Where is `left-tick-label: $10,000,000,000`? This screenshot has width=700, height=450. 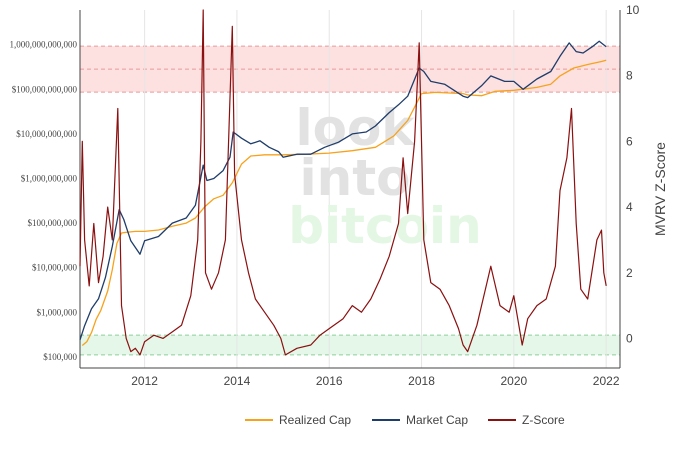
left-tick-label: $10,000,000,000 is located at coordinates (46, 134).